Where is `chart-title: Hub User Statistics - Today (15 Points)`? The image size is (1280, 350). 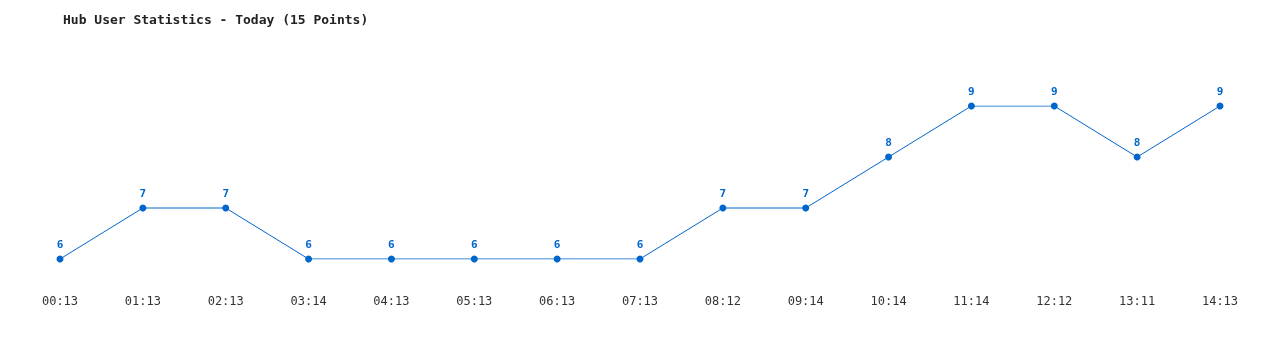 chart-title: Hub User Statistics - Today (15 Points) is located at coordinates (216, 19).